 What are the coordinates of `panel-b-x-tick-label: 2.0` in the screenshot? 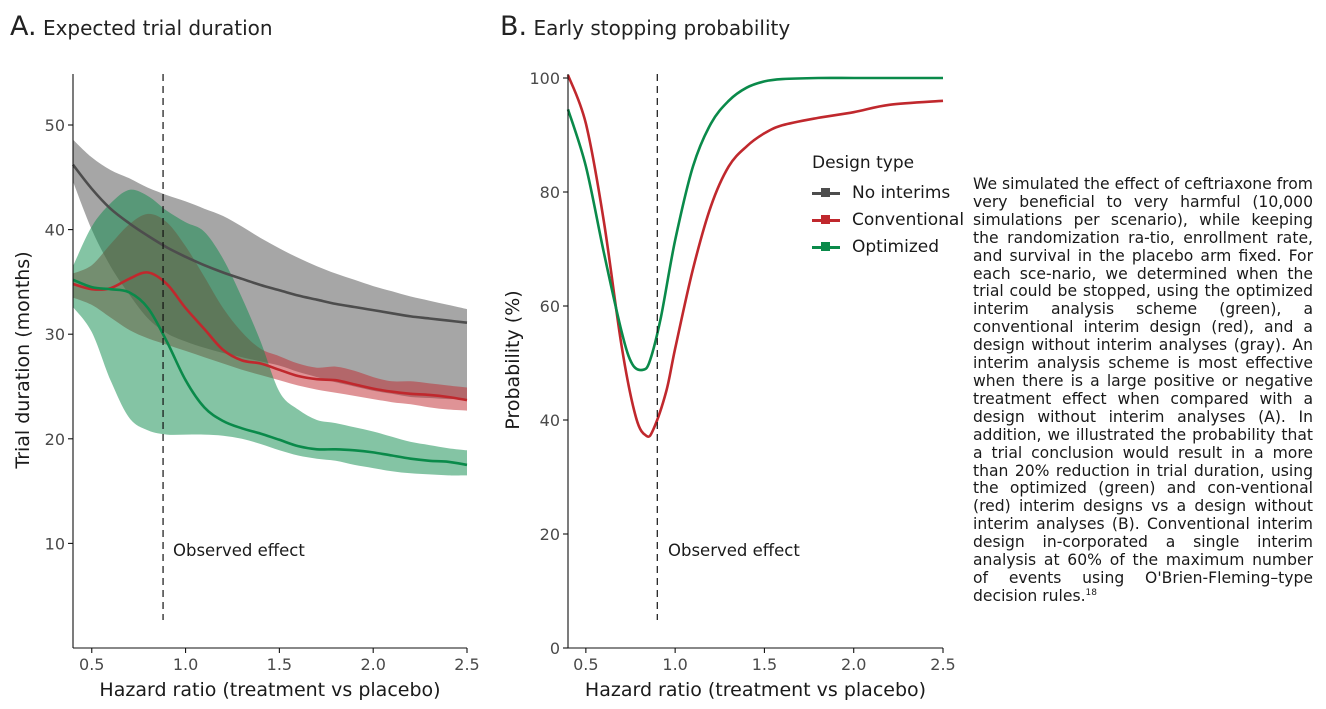 It's located at (853, 664).